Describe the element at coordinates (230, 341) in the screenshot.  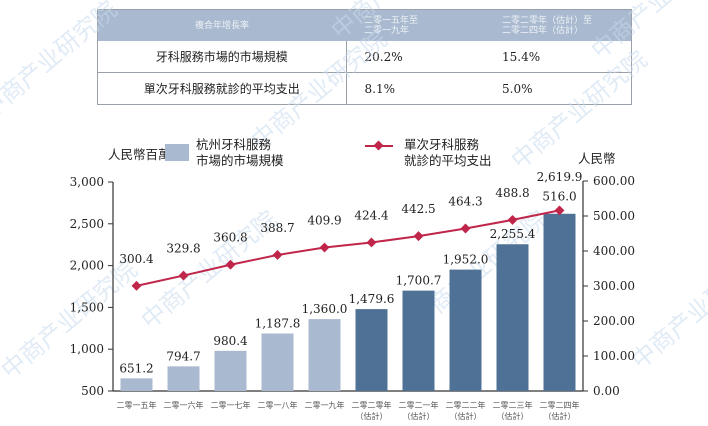
I see `bar-value-label: 980.4` at that location.